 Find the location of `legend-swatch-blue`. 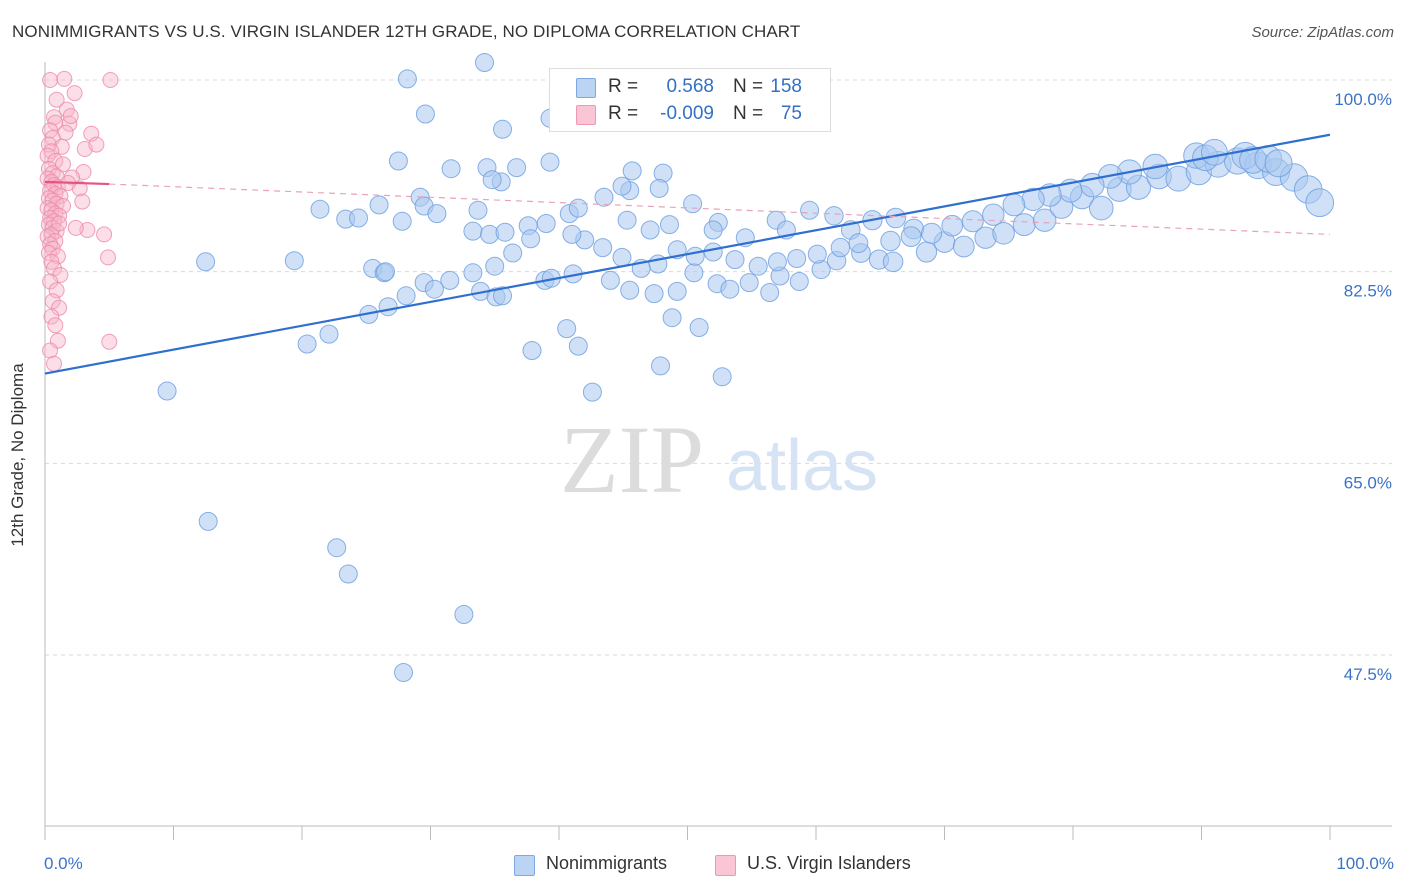

legend-swatch-blue is located at coordinates (586, 88).